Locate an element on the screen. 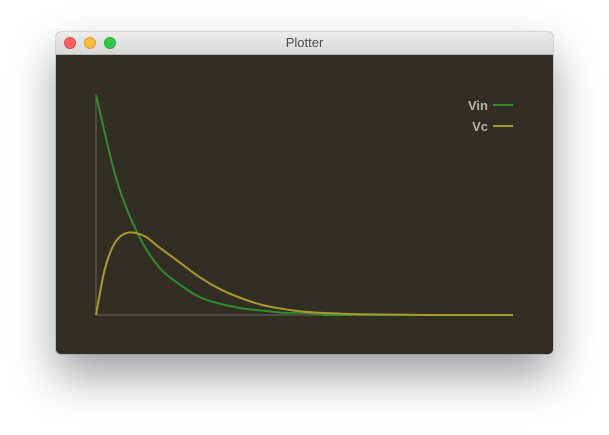 The height and width of the screenshot is (435, 609). zoom-button is located at coordinates (110, 43).